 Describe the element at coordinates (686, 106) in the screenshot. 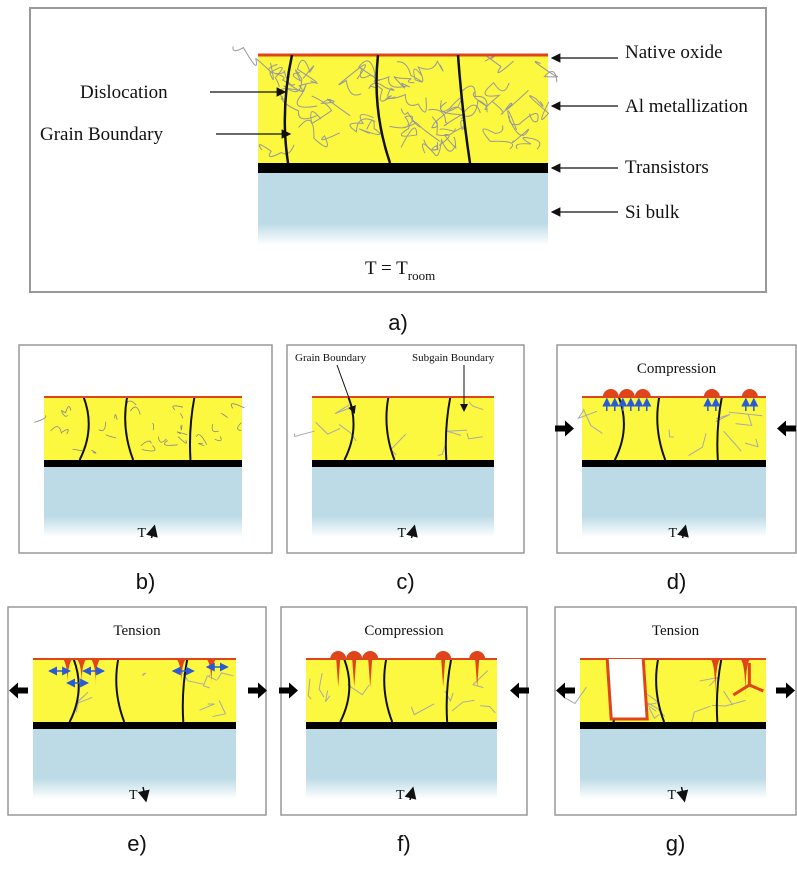

I see `label: Al metallization` at that location.